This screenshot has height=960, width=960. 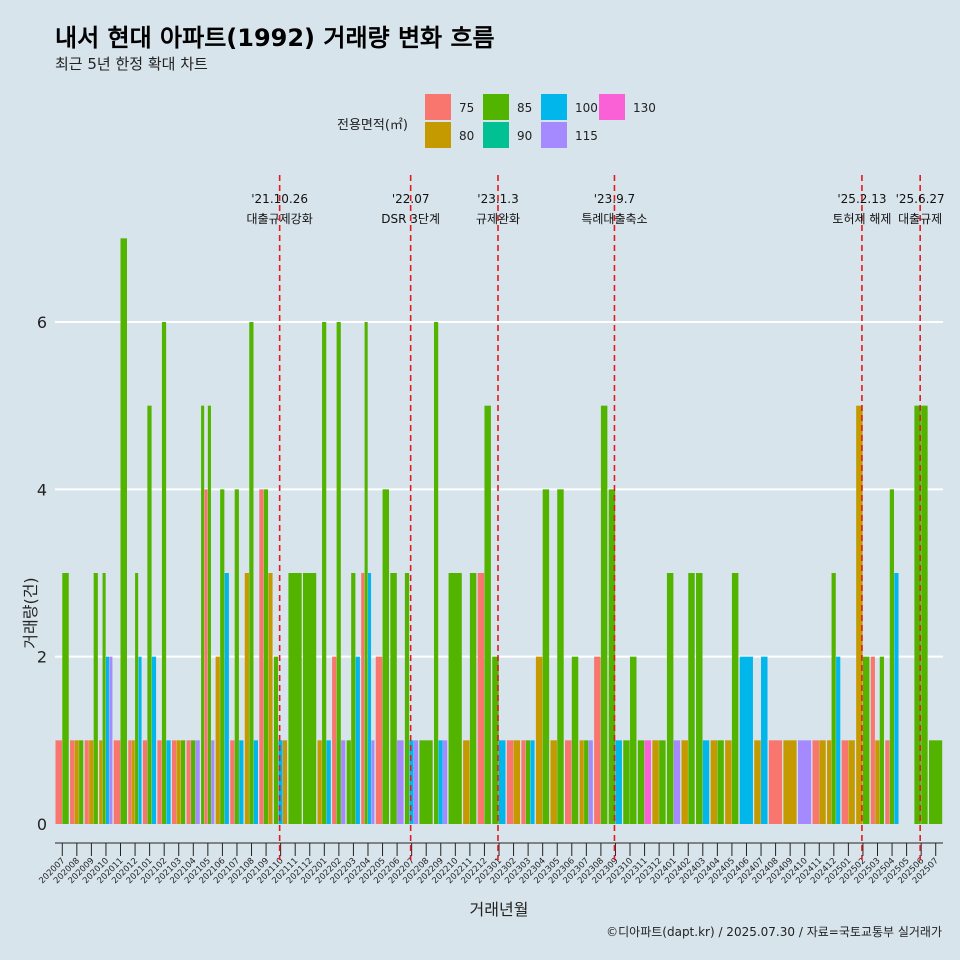 What do you see at coordinates (280, 219) in the screenshot?
I see `event-name-label: 대출규제강화` at bounding box center [280, 219].